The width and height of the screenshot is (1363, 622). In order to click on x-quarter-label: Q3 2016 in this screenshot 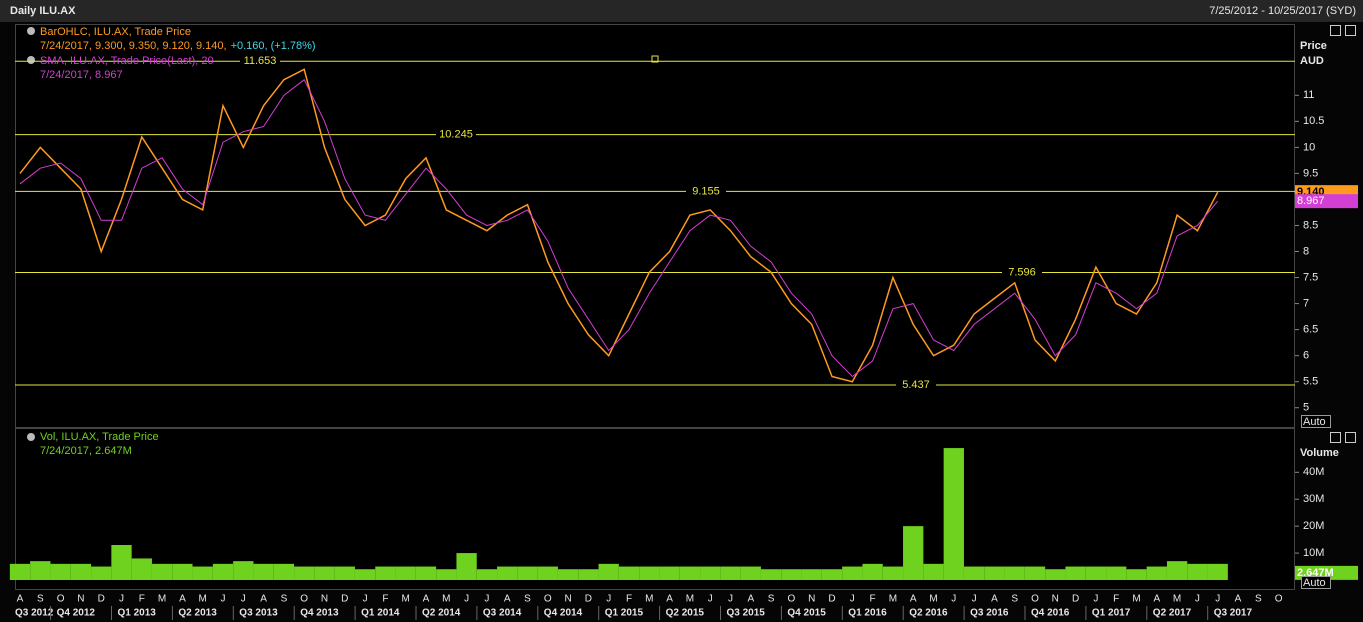, I will do `click(989, 613)`.